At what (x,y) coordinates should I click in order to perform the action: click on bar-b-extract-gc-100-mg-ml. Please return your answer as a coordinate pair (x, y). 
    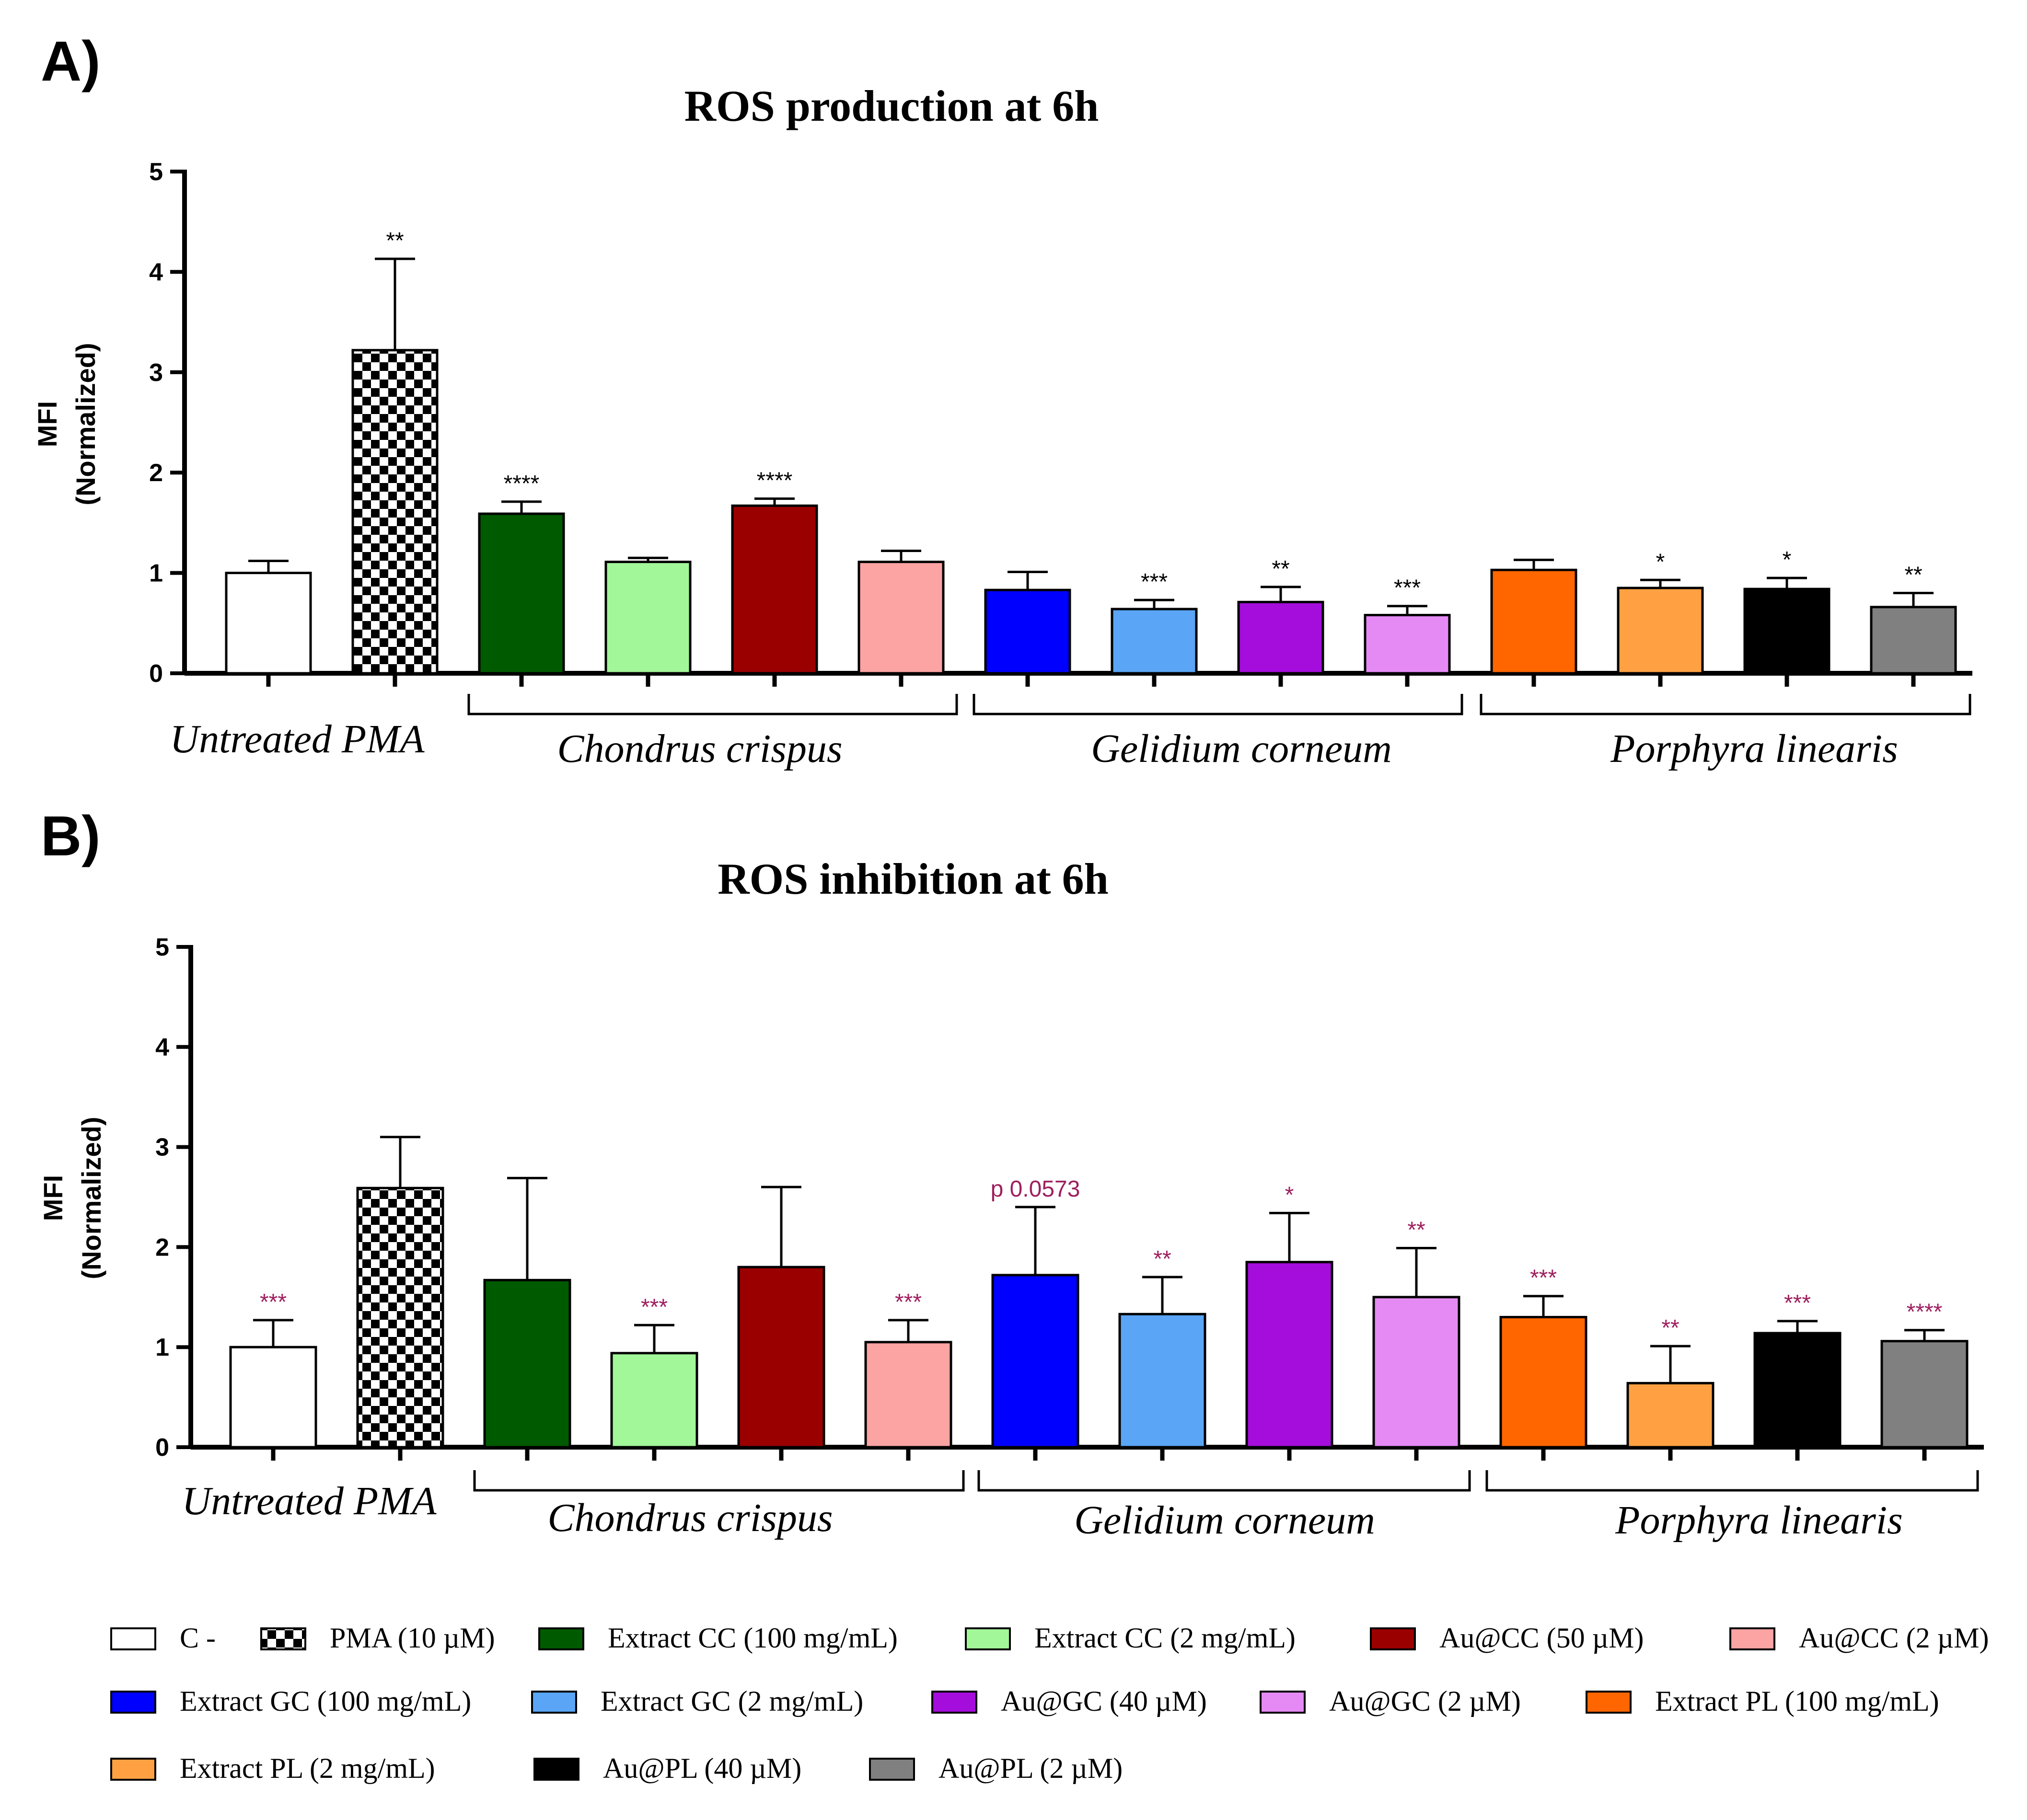
    Looking at the image, I should click on (1035, 1361).